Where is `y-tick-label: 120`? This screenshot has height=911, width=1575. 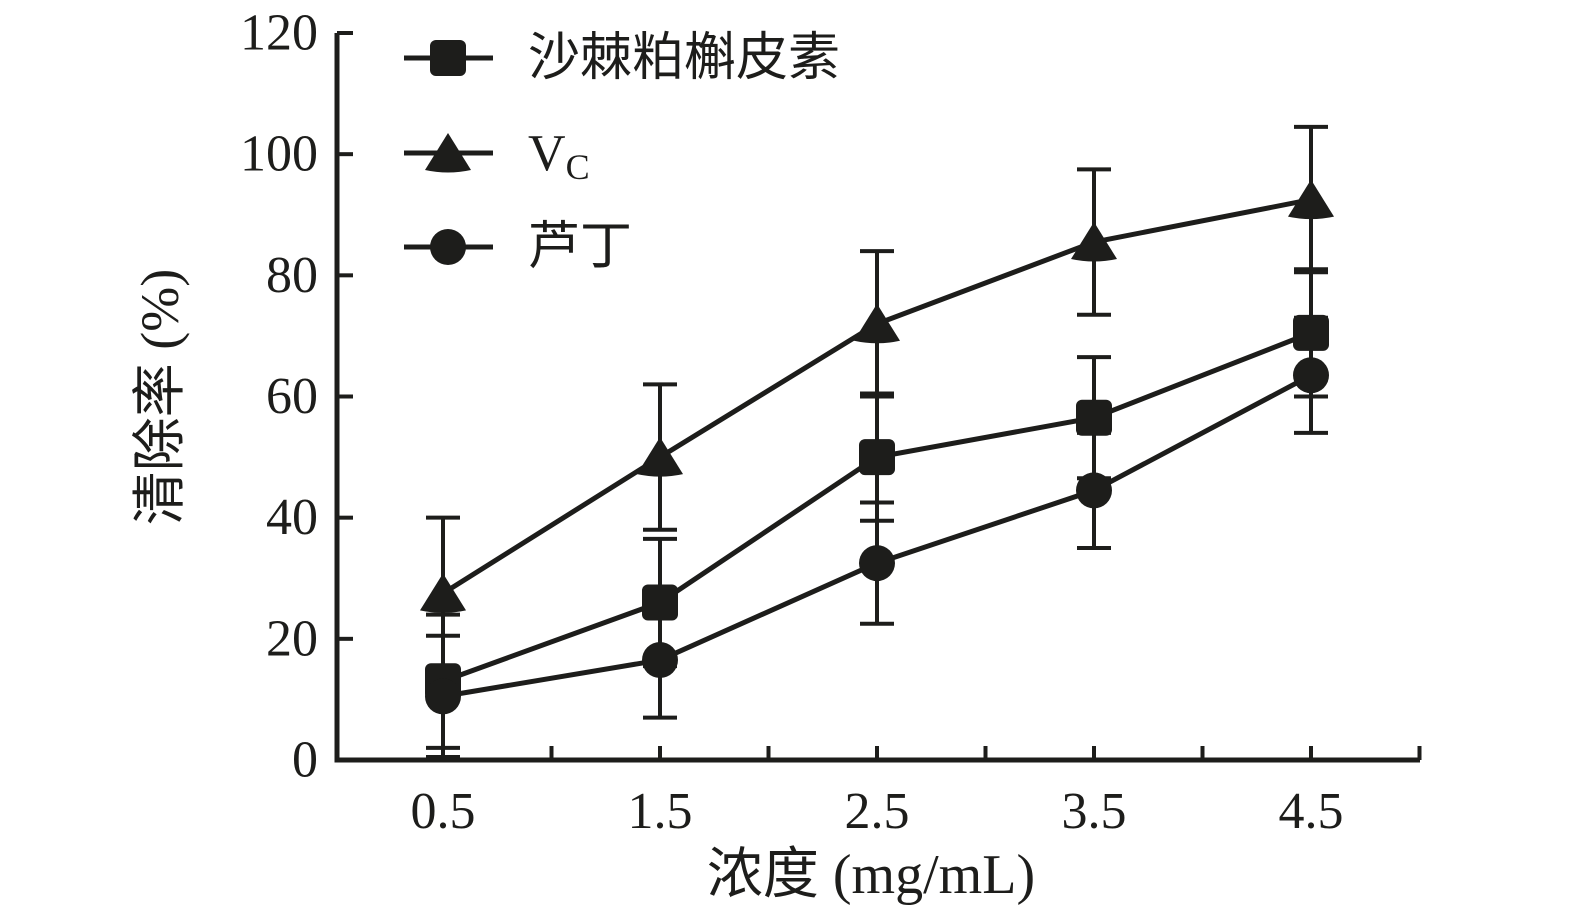
y-tick-label: 120 is located at coordinates (279, 33).